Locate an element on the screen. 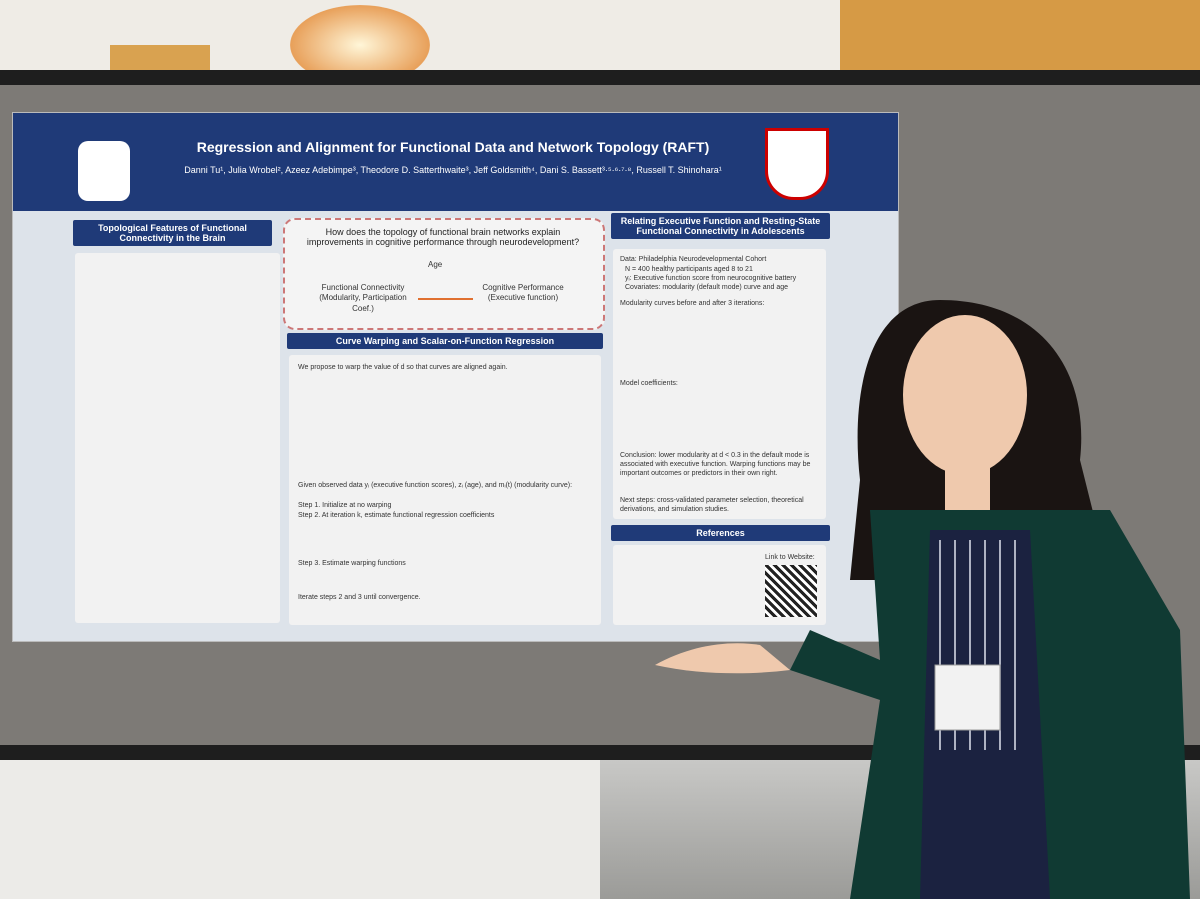 The width and height of the screenshot is (1200, 899). qr-code is located at coordinates (791, 591).